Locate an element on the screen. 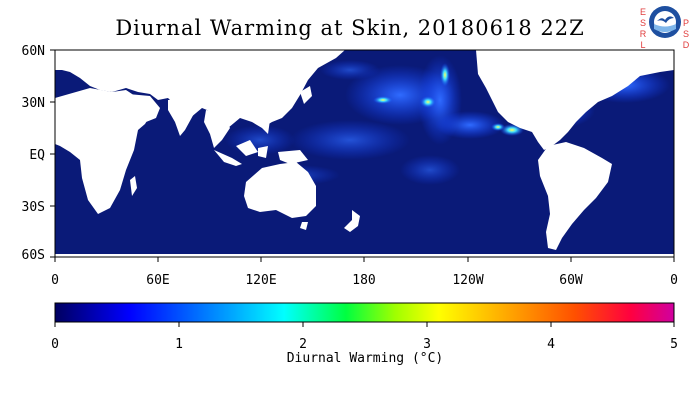 Image resolution: width=700 pixels, height=400 pixels. longitude-axis: 0 60E 120E 180 120W 60W 0 is located at coordinates (364, 272).